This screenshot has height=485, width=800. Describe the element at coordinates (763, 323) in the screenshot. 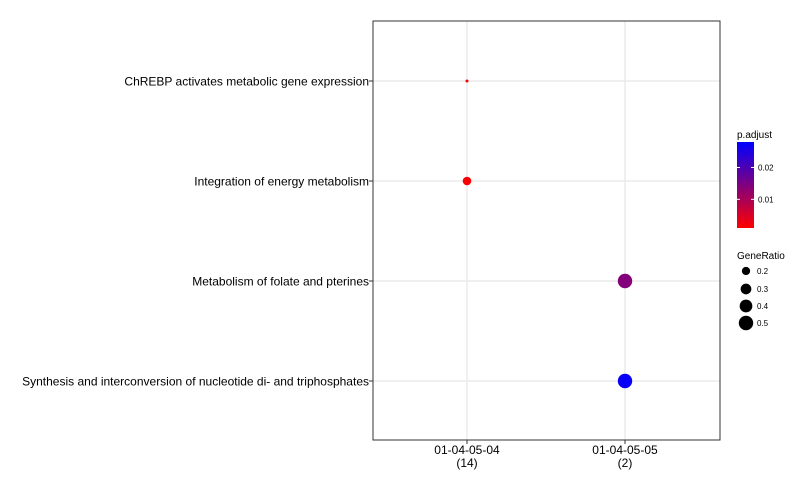

I see `size-legend-label: 0.5` at that location.